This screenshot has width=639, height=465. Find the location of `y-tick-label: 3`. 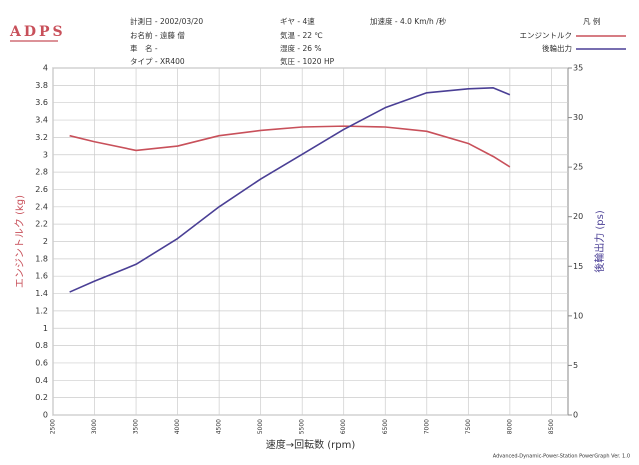

y-tick-label: 3 is located at coordinates (45, 154).